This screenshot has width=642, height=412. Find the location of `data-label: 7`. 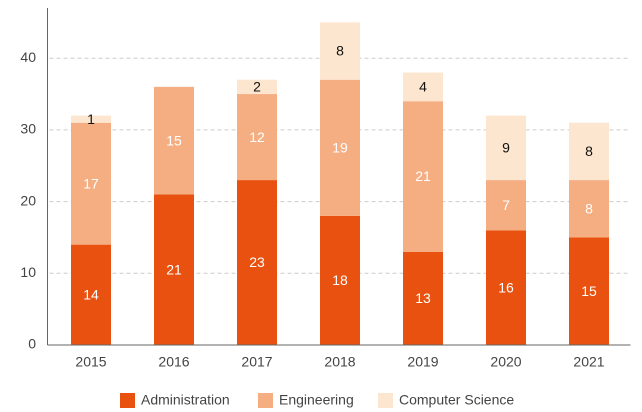

data-label: 7 is located at coordinates (506, 205).